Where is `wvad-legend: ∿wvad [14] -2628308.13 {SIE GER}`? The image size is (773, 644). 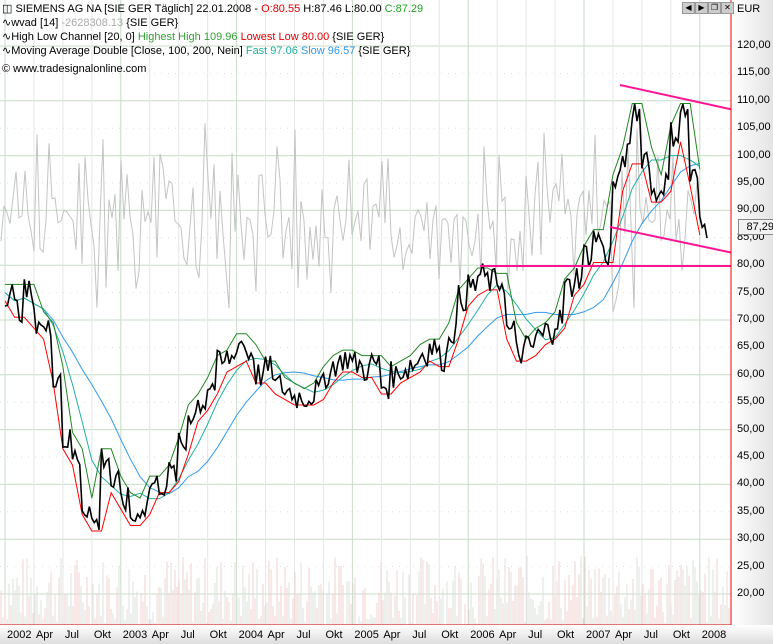 wvad-legend: ∿wvad [14] -2628308.13 {SIE GER} is located at coordinates (90, 23).